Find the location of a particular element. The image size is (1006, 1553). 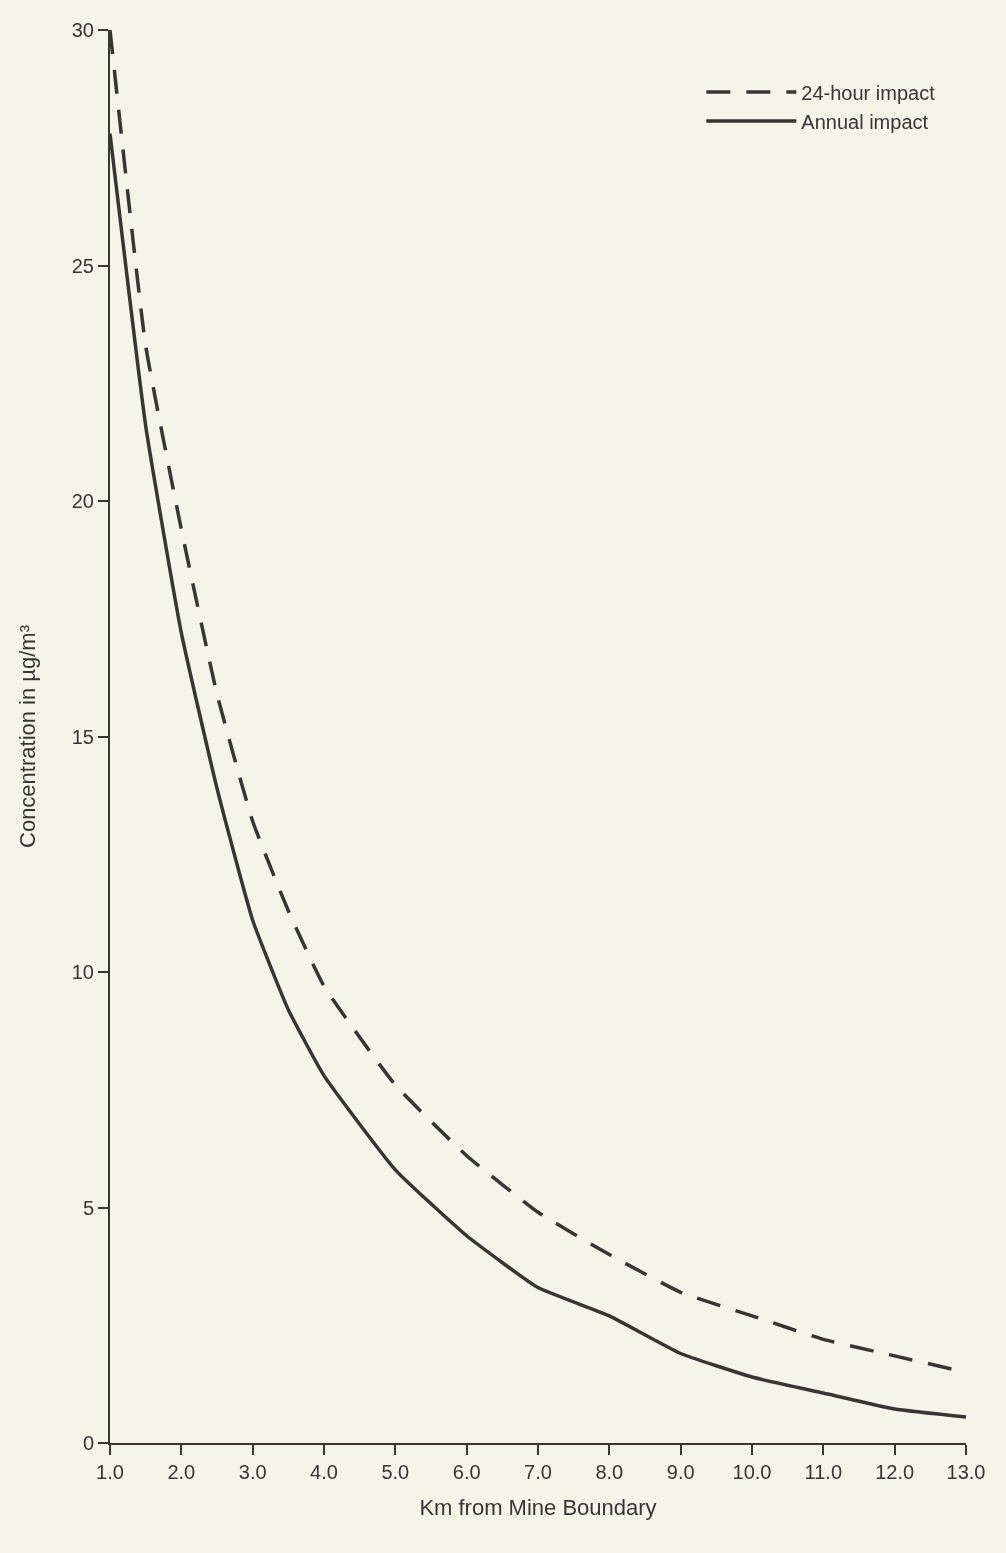

x-tick-label: 13.0 is located at coordinates (966, 1472).